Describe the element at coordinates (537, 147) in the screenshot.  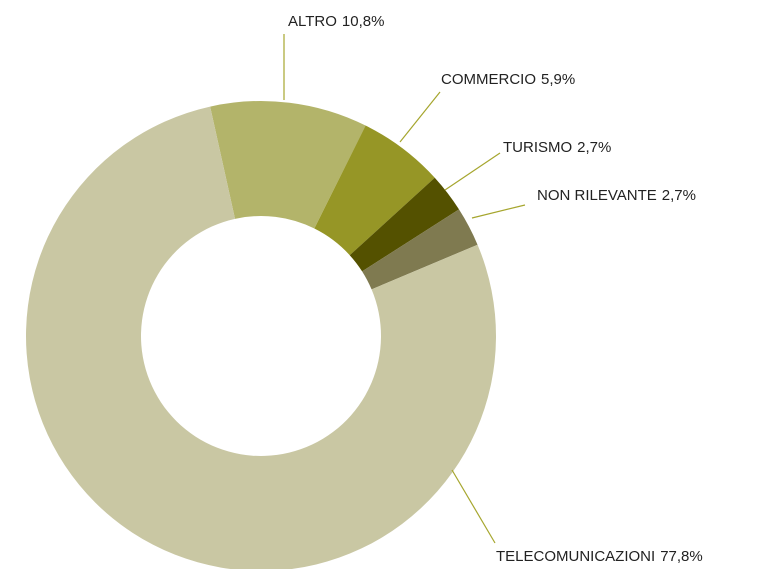
I see `slice-name: TURISMO` at that location.